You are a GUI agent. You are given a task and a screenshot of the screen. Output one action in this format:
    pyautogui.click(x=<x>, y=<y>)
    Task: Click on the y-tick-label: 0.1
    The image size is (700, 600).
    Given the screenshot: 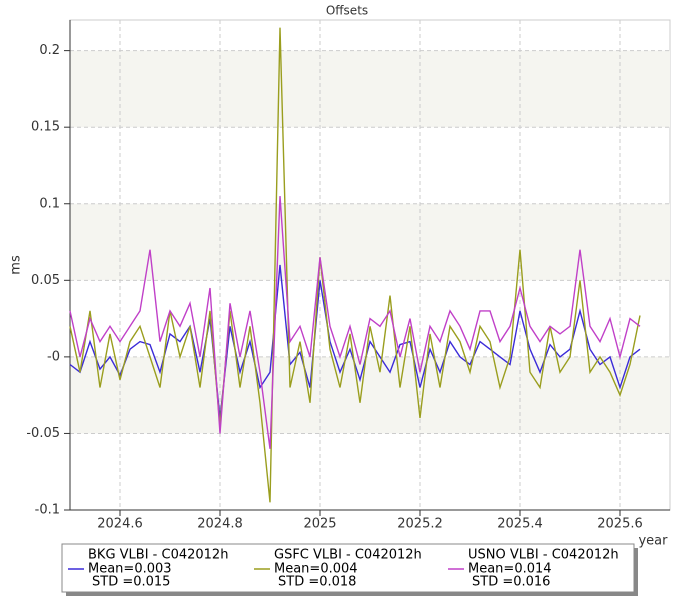 What is the action you would take?
    pyautogui.click(x=49, y=203)
    